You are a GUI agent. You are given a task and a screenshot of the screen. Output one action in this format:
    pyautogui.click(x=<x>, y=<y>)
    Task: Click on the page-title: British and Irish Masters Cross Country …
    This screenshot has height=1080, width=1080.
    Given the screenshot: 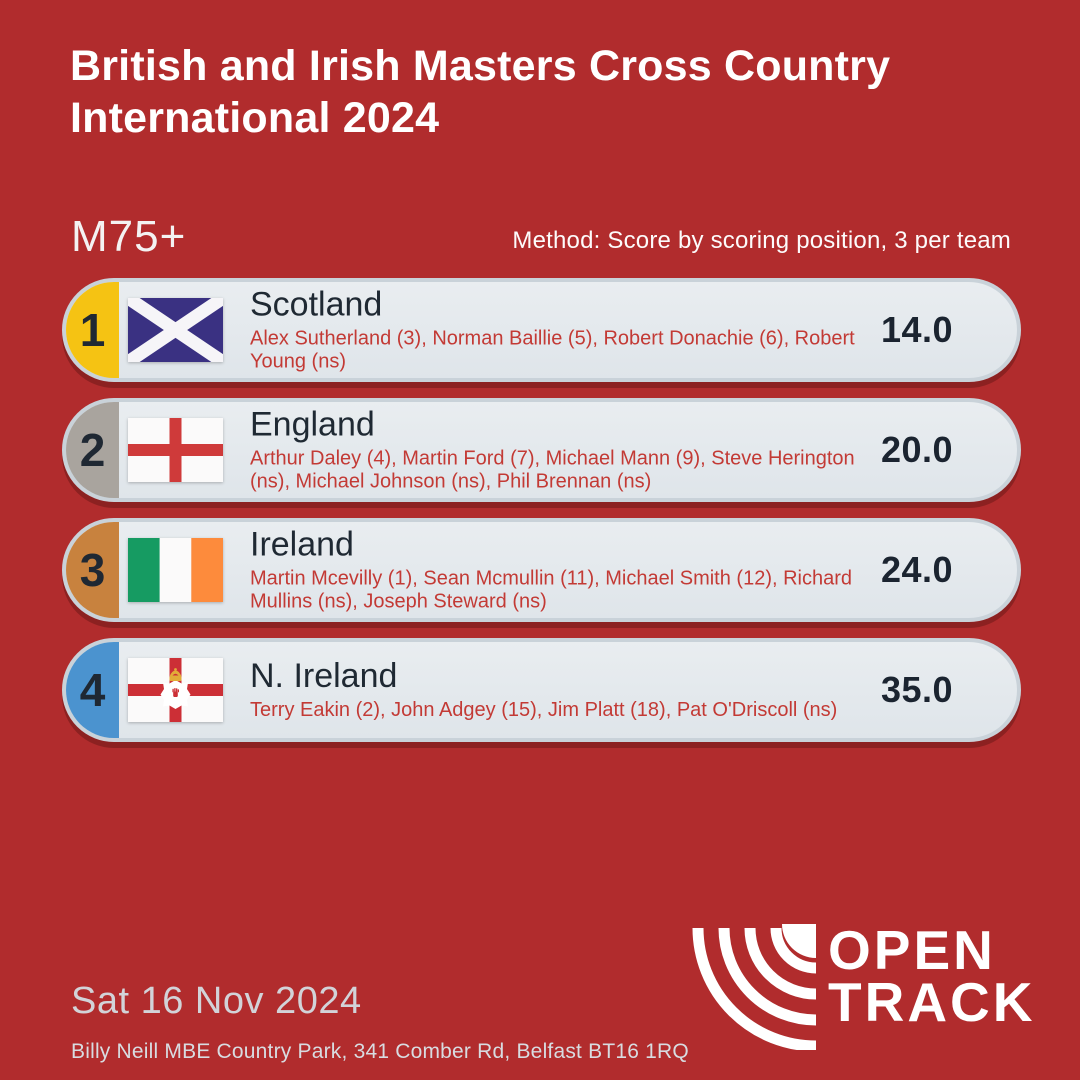 What is the action you would take?
    pyautogui.click(x=530, y=92)
    